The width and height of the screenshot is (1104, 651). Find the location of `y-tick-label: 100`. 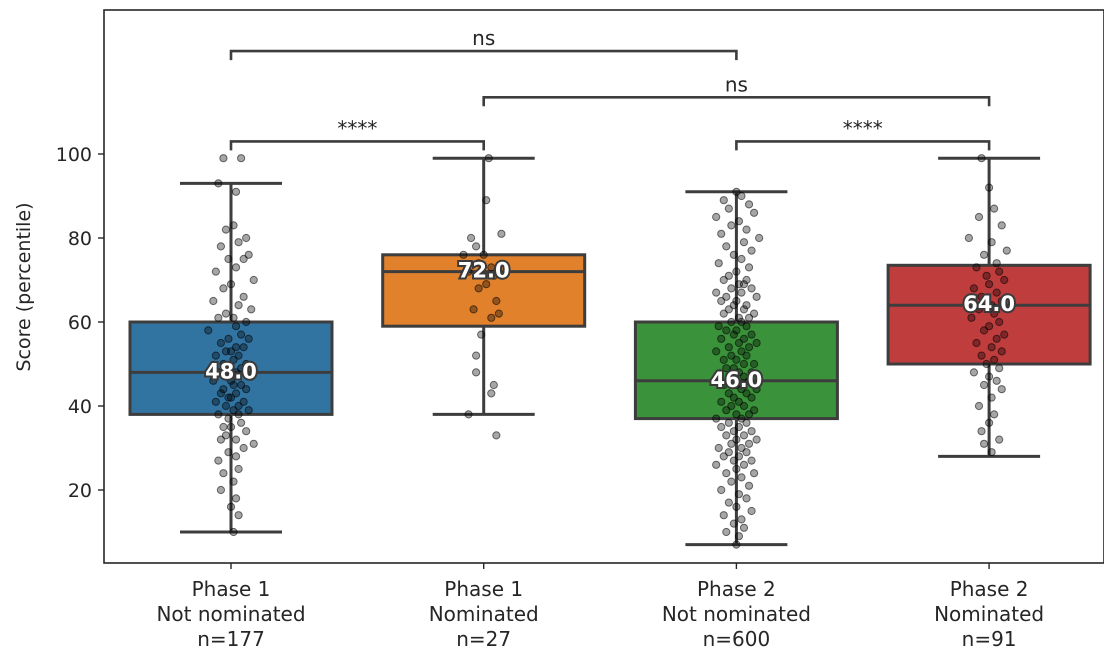

y-tick-label: 100 is located at coordinates (74, 155).